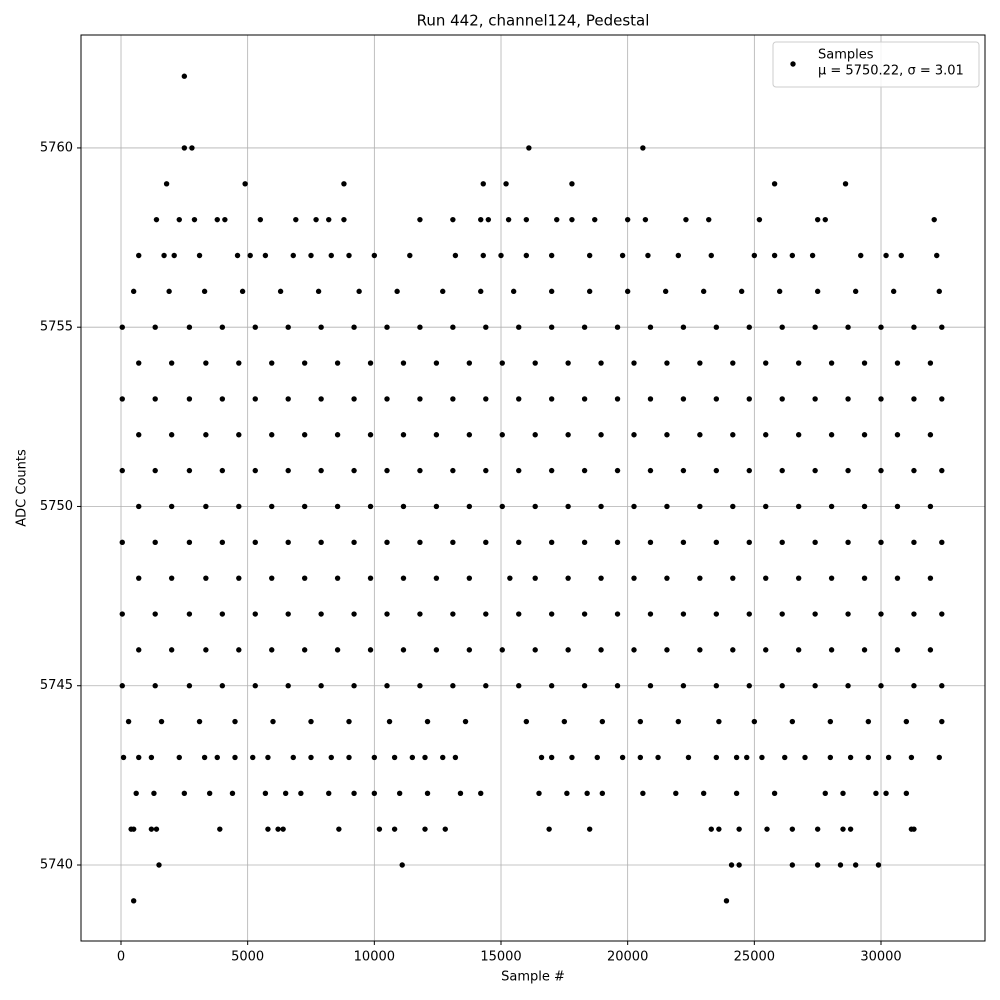 The height and width of the screenshot is (1000, 1000). I want to click on legend-label: Samples, so click(846, 55).